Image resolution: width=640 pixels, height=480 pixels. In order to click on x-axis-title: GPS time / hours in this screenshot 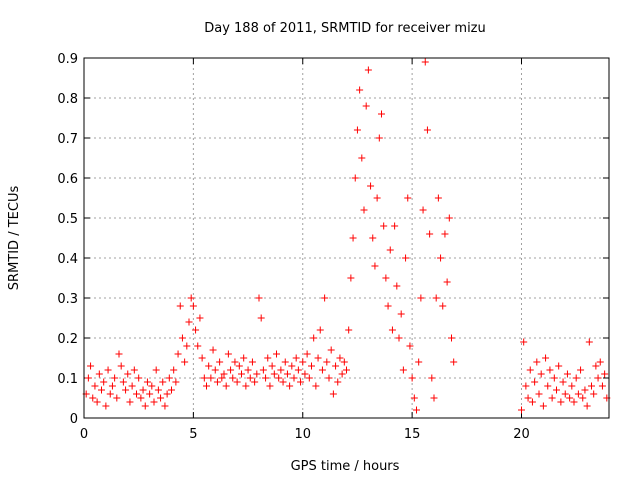, I will do `click(345, 466)`.